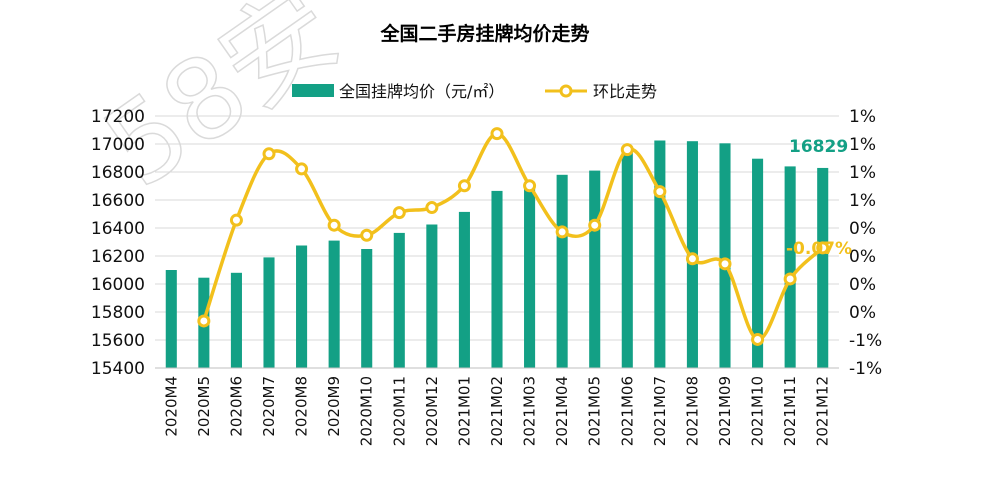 This screenshot has height=499, width=999. What do you see at coordinates (118, 313) in the screenshot?
I see `y-left-tick-label: 15800` at bounding box center [118, 313].